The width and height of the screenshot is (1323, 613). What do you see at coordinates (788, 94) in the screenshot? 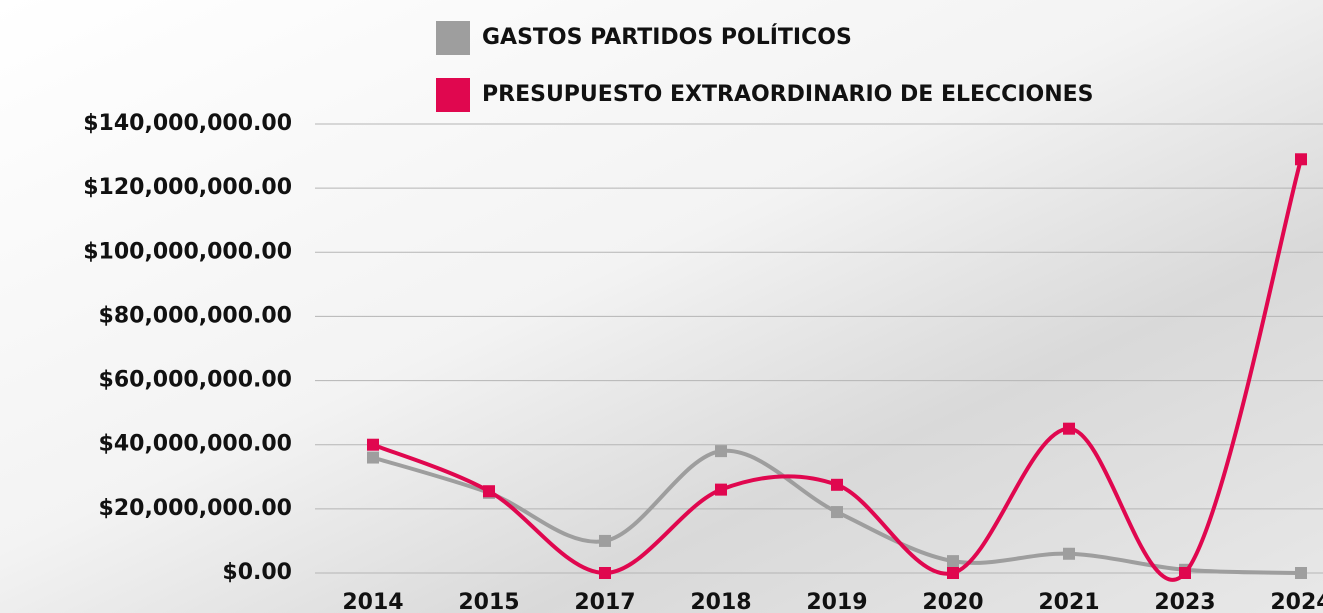
I see `legend-label: PRESUPUESTO EXTRAORDINARIO DE ELECCIONES` at bounding box center [788, 94].